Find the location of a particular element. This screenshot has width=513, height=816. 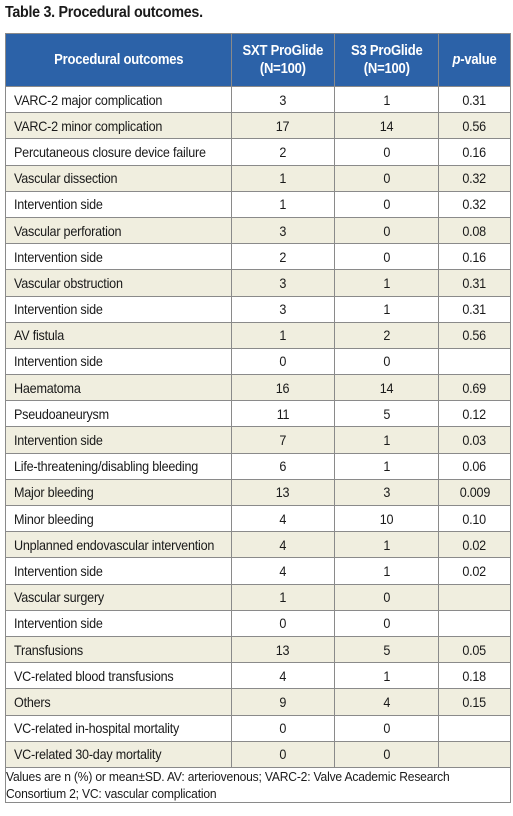

outcome-label: VARC-2 major complication is located at coordinates (88, 99).